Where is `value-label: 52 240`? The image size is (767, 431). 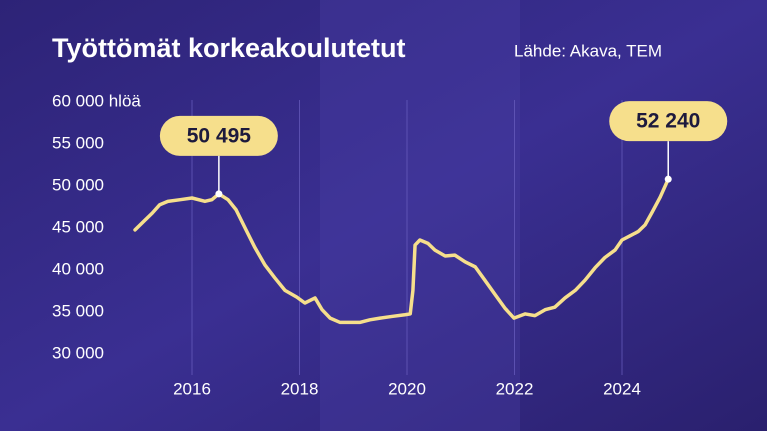
value-label: 52 240 is located at coordinates (668, 121).